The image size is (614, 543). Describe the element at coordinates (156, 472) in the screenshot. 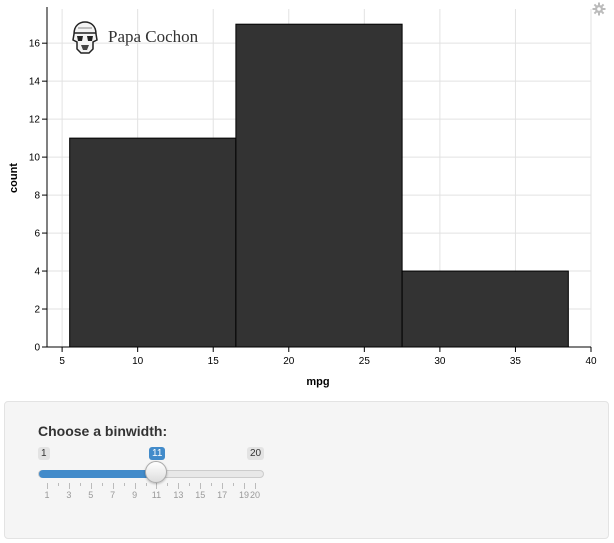

I see `binwidth-slider-handle` at that location.